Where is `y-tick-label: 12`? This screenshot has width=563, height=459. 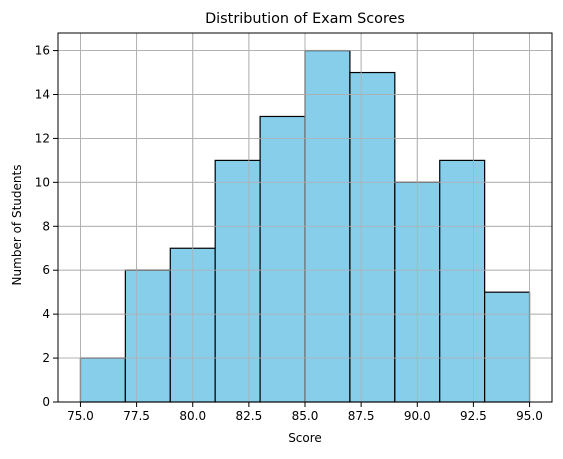 y-tick-label: 12 is located at coordinates (42, 138).